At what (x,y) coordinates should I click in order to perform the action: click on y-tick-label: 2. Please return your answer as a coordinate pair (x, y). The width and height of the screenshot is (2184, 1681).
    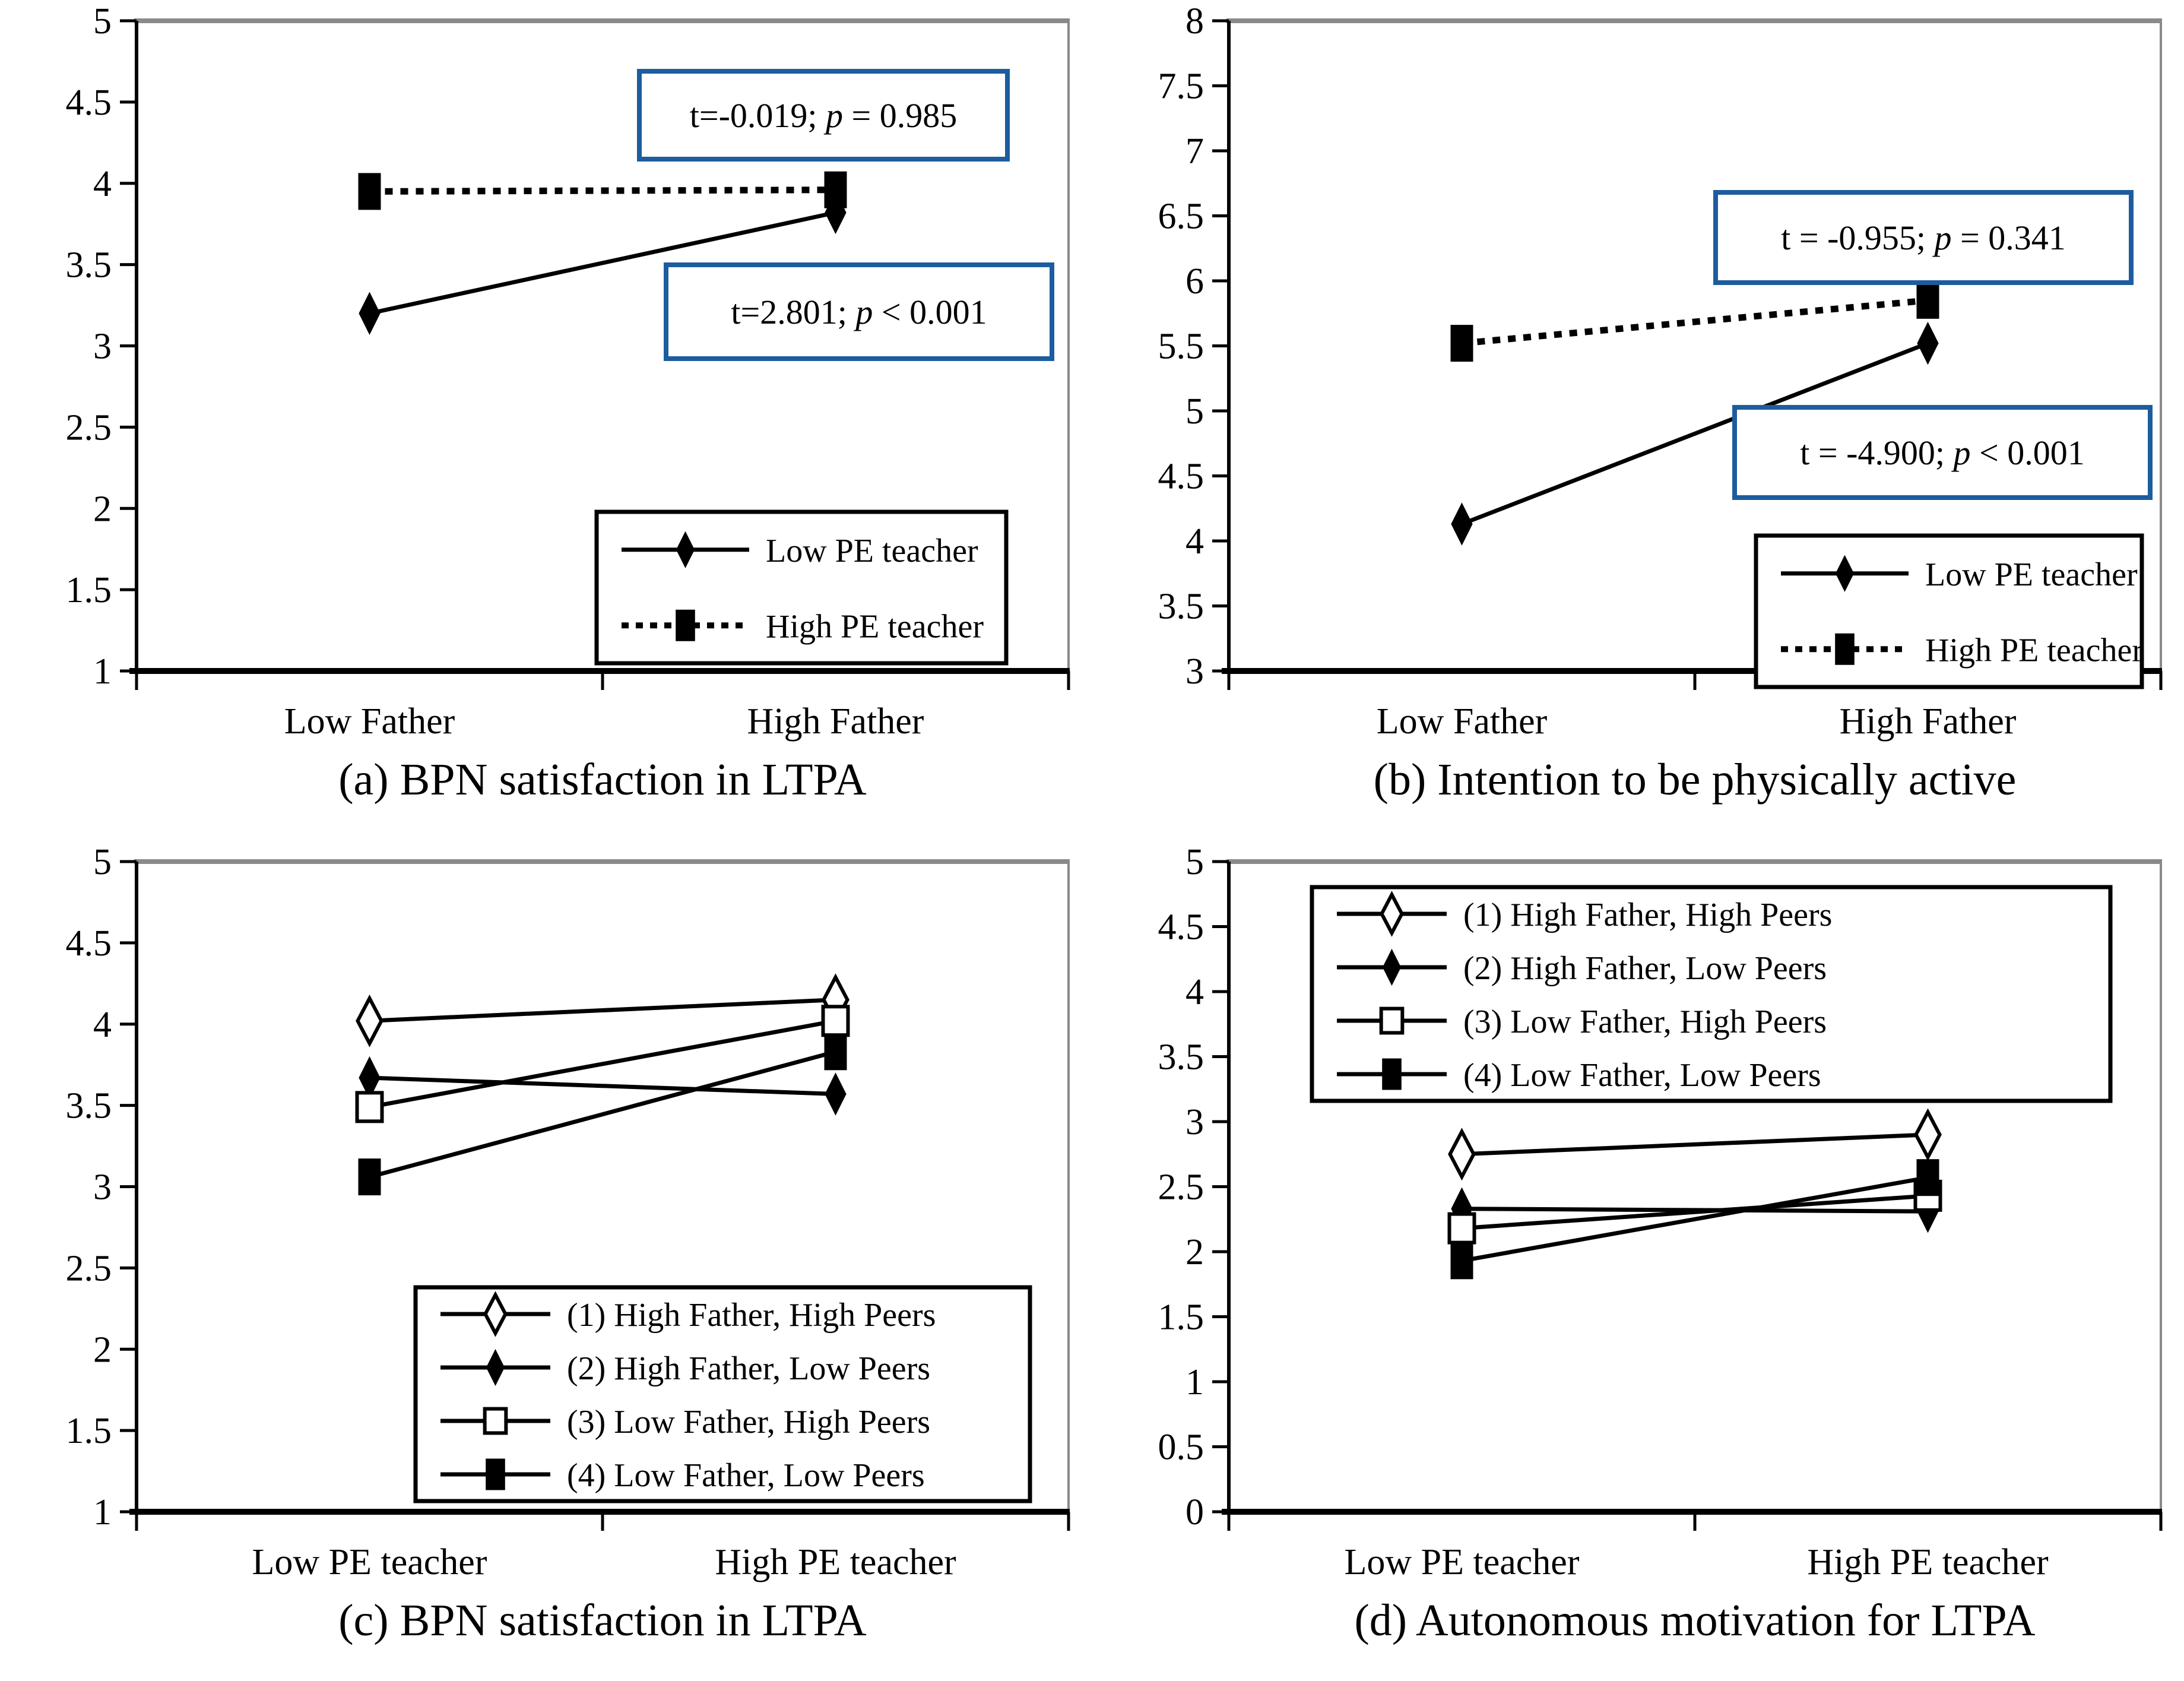
    Looking at the image, I should click on (1194, 1252).